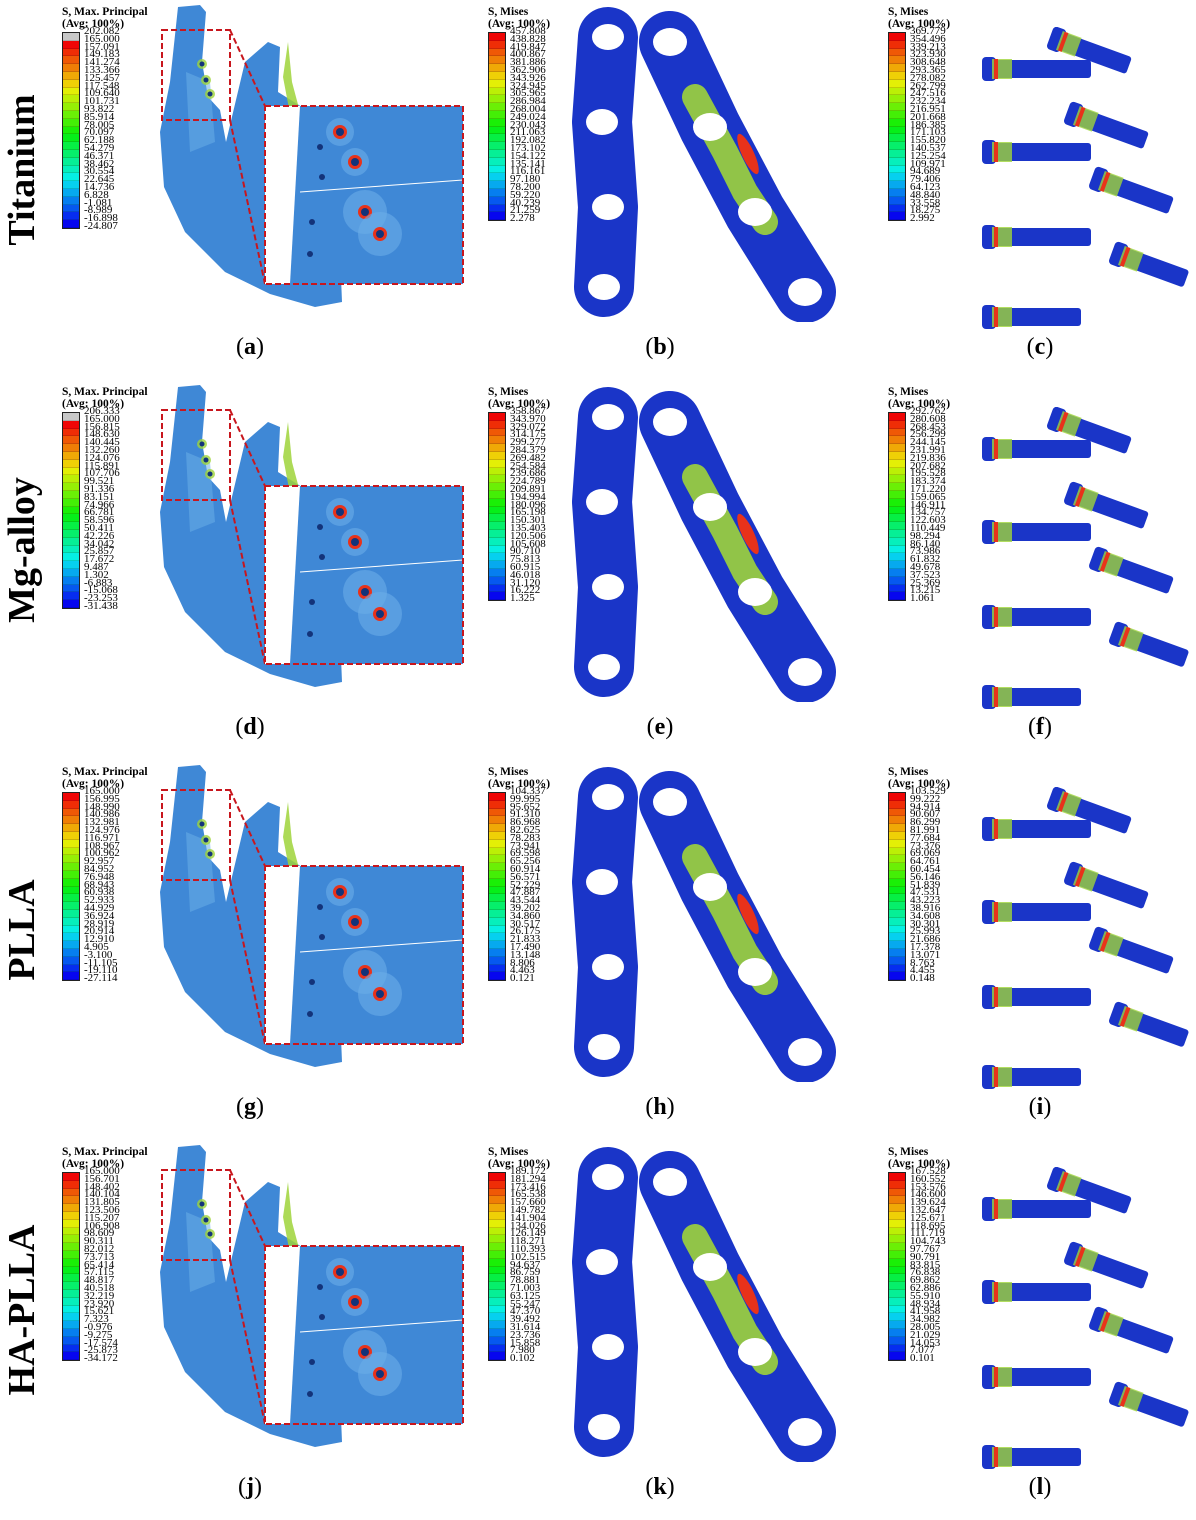 The image size is (1196, 1520). I want to click on zoom-leader-line, so click(247, 828).